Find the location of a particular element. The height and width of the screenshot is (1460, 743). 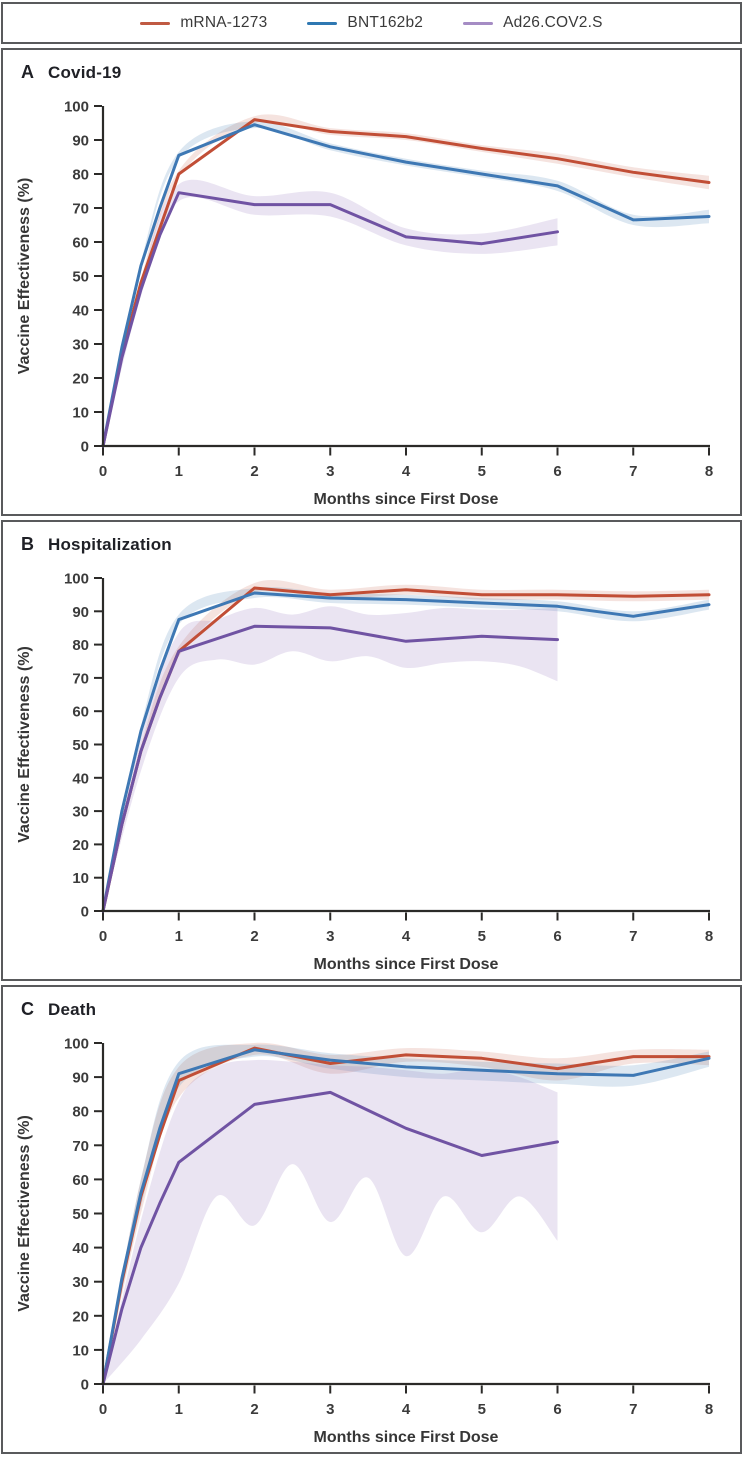

legend-label: BNT162b2 is located at coordinates (385, 22).